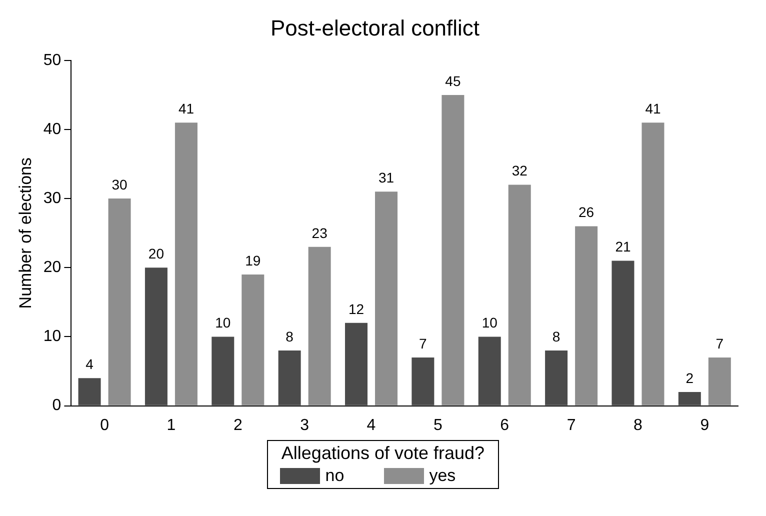 The height and width of the screenshot is (516, 766). I want to click on x-tick-label: 3, so click(305, 425).